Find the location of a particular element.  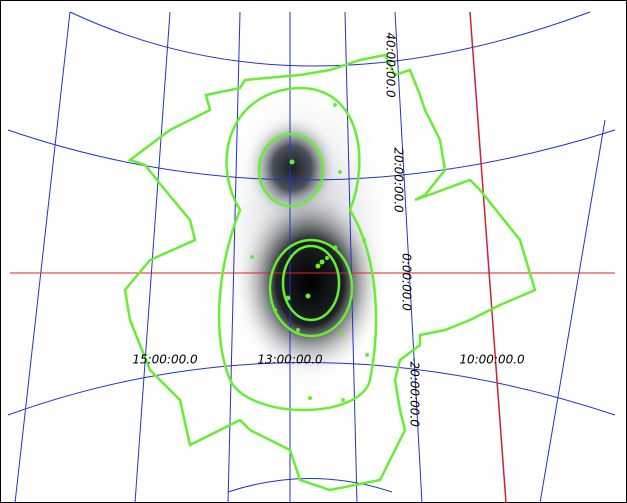

ra-label: 13:00:00.0 is located at coordinates (290, 360).